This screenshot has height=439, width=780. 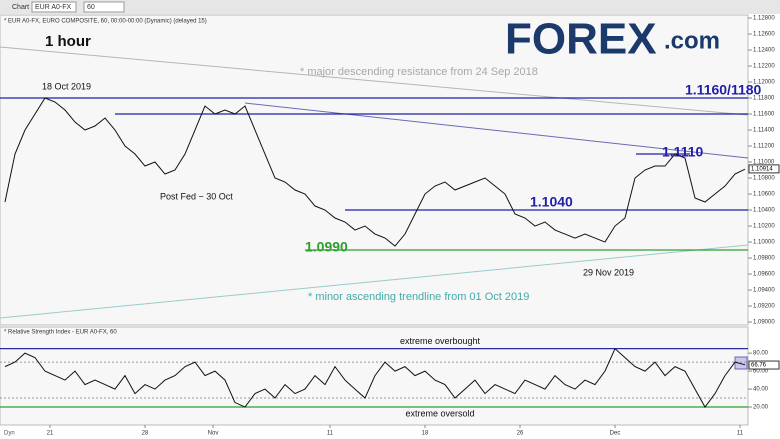 What do you see at coordinates (440, 341) in the screenshot?
I see `rsi-level-label: extreme overbought` at bounding box center [440, 341].